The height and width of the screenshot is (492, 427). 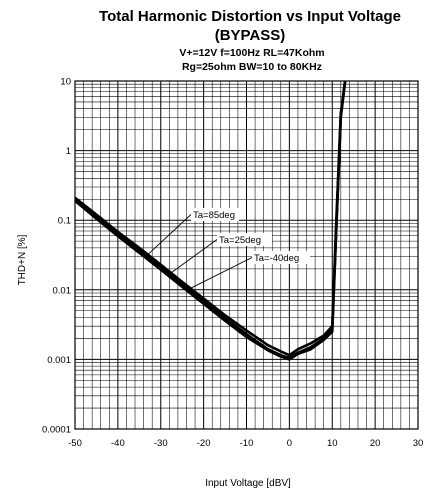 I want to click on y-tick-label: 0.1, so click(x=64, y=221).